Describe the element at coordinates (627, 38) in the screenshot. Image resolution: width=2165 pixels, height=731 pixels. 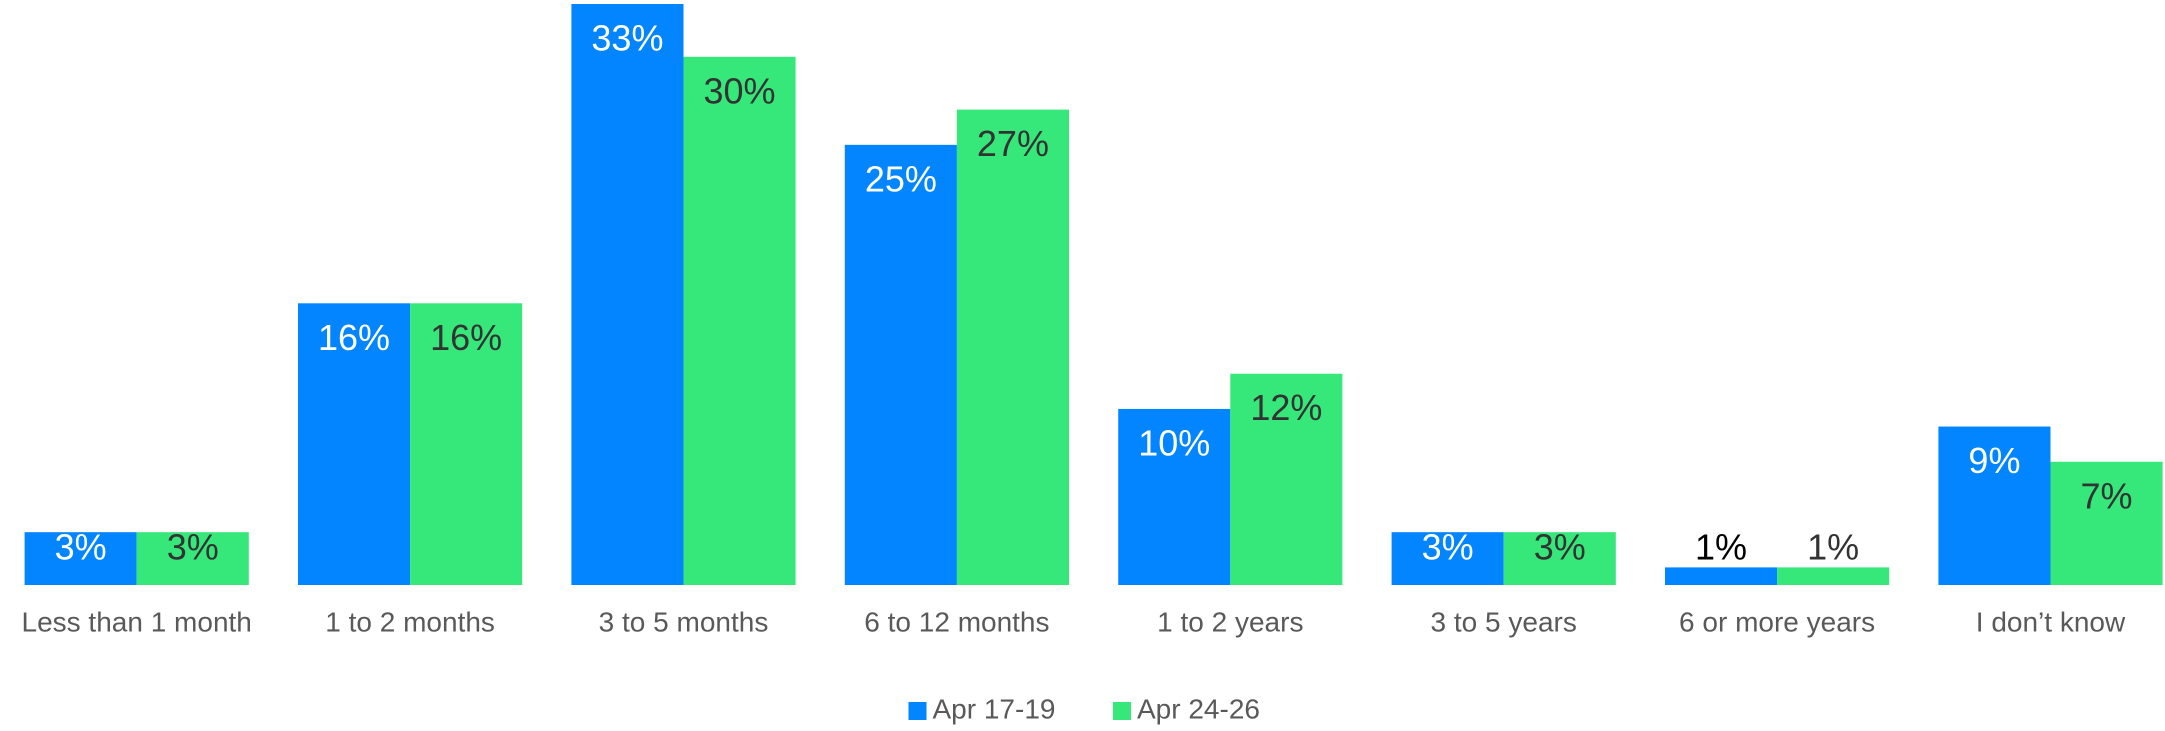
I see `value-label: 33%` at that location.